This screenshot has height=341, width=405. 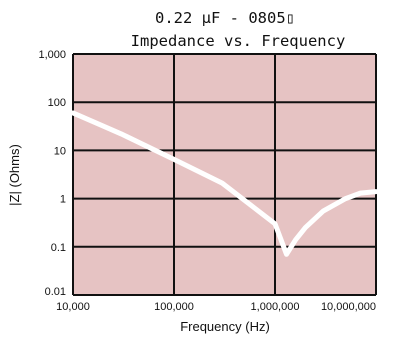 I want to click on x-tick-label: 1,000,000, so click(x=275, y=307).